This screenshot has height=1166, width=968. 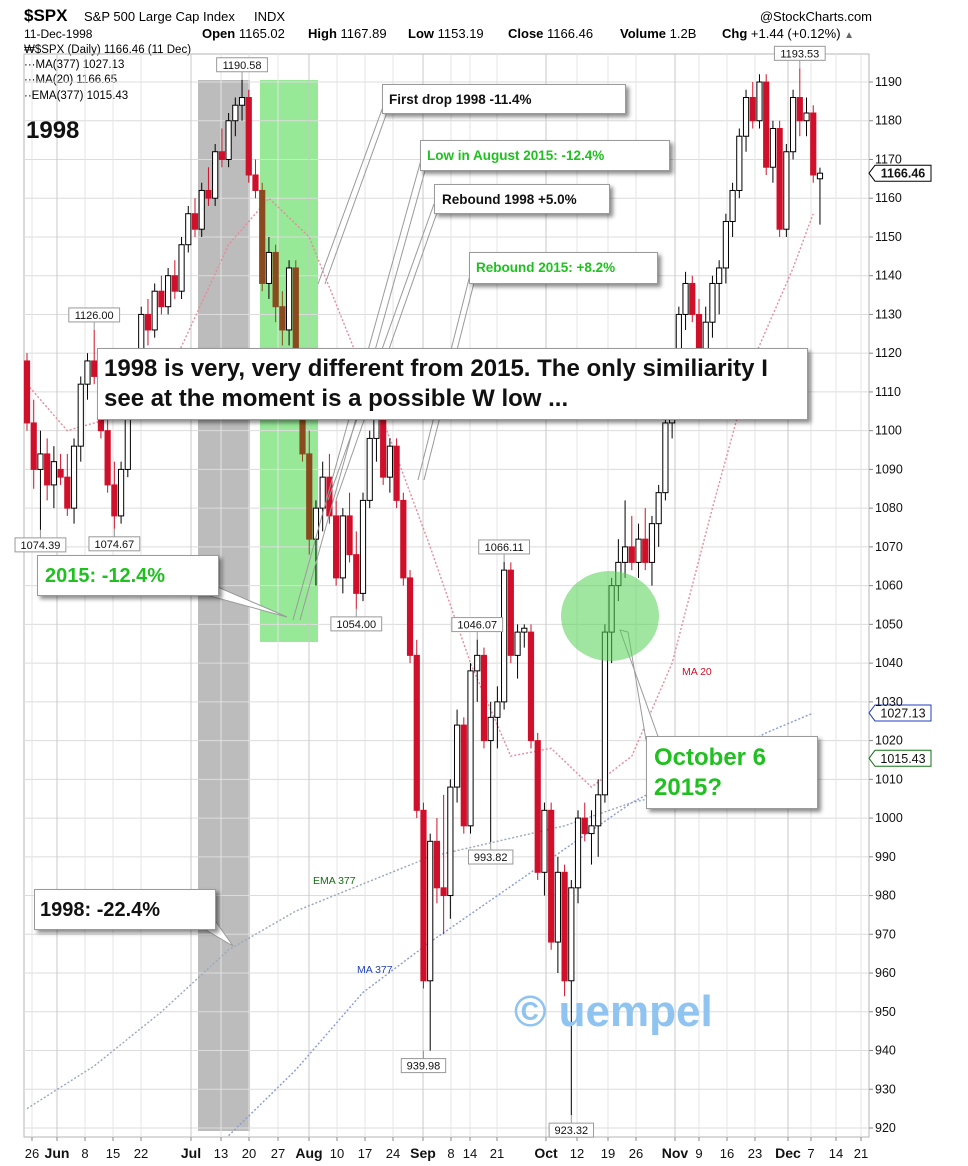 What do you see at coordinates (571, 1131) in the screenshot?
I see `price-label: 923.32` at bounding box center [571, 1131].